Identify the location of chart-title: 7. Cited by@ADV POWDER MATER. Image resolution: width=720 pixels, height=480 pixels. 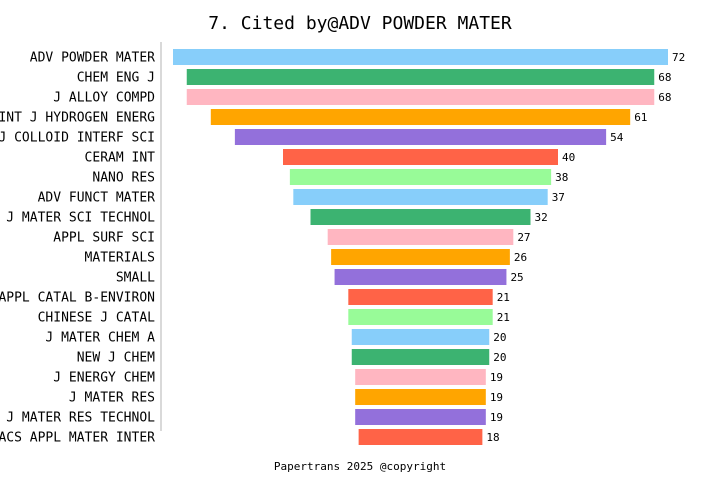
(360, 23).